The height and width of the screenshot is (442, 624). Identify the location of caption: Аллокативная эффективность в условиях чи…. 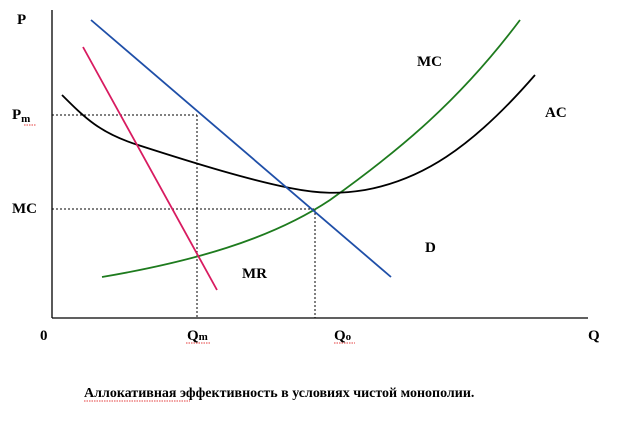
(279, 393).